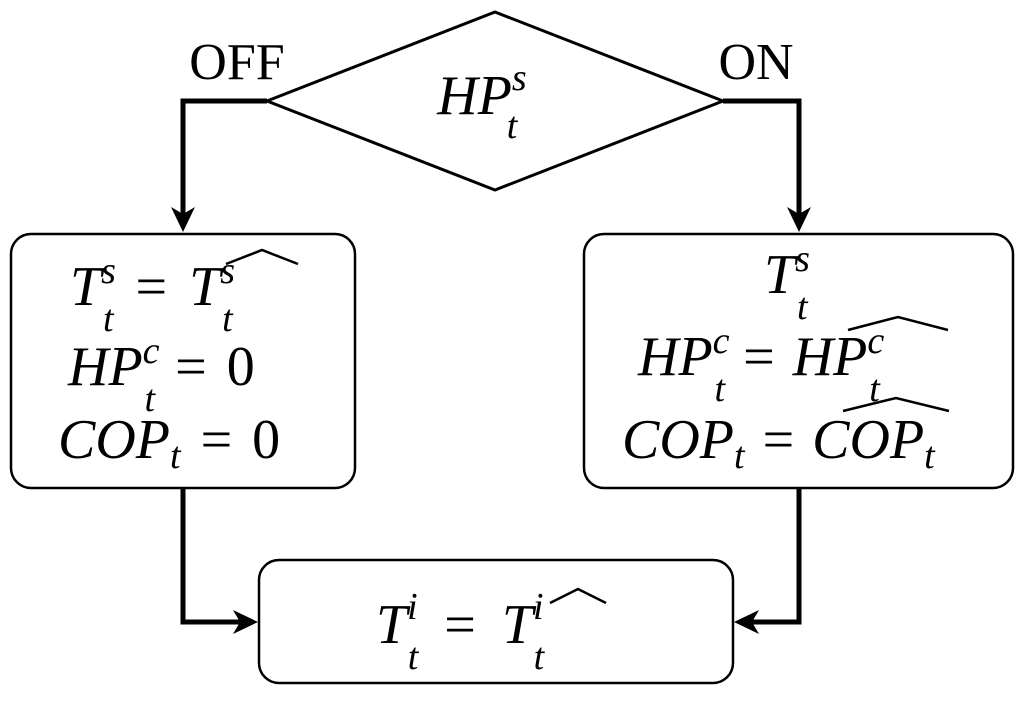  I want to click on off-branch-arrow, so click(223, 159).